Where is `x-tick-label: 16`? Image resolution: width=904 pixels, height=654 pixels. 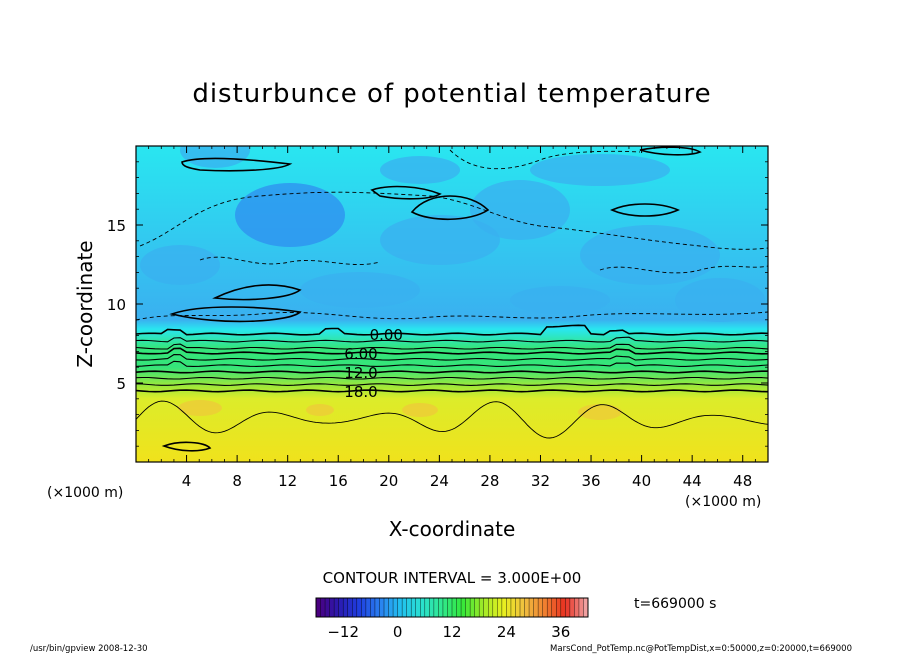 x-tick-label: 16 is located at coordinates (338, 481).